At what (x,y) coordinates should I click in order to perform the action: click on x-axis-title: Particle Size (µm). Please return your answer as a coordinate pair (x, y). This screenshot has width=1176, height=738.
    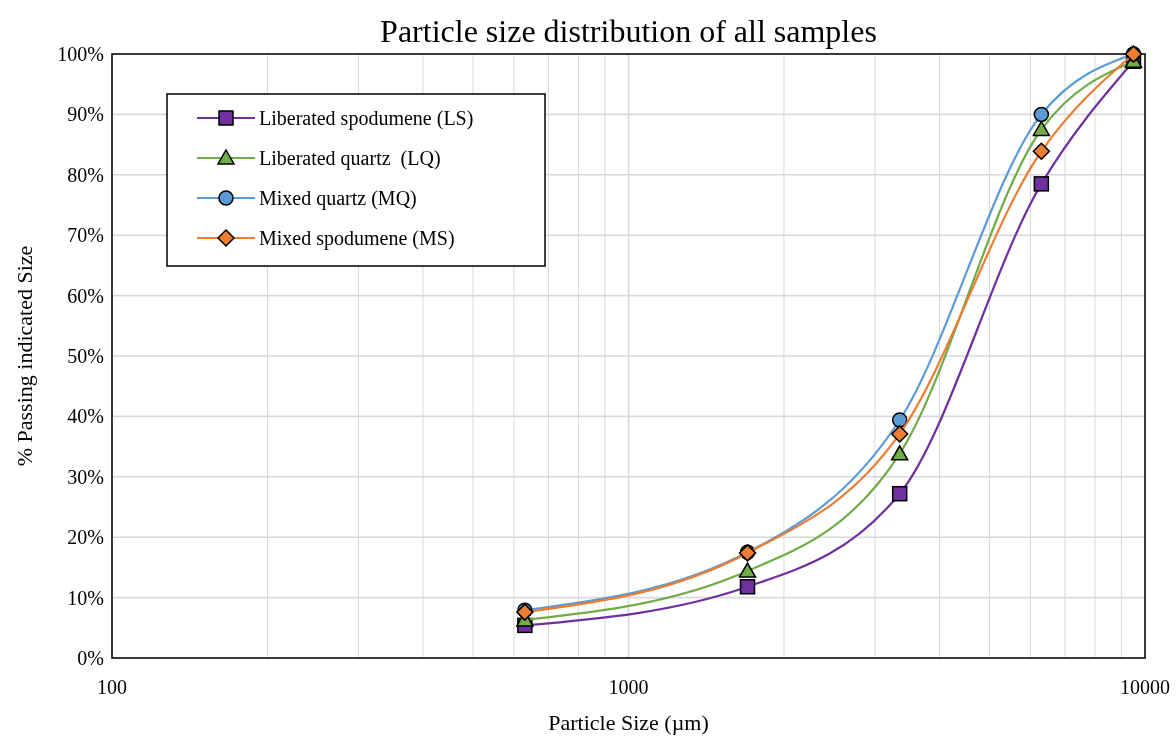
    Looking at the image, I should click on (628, 722).